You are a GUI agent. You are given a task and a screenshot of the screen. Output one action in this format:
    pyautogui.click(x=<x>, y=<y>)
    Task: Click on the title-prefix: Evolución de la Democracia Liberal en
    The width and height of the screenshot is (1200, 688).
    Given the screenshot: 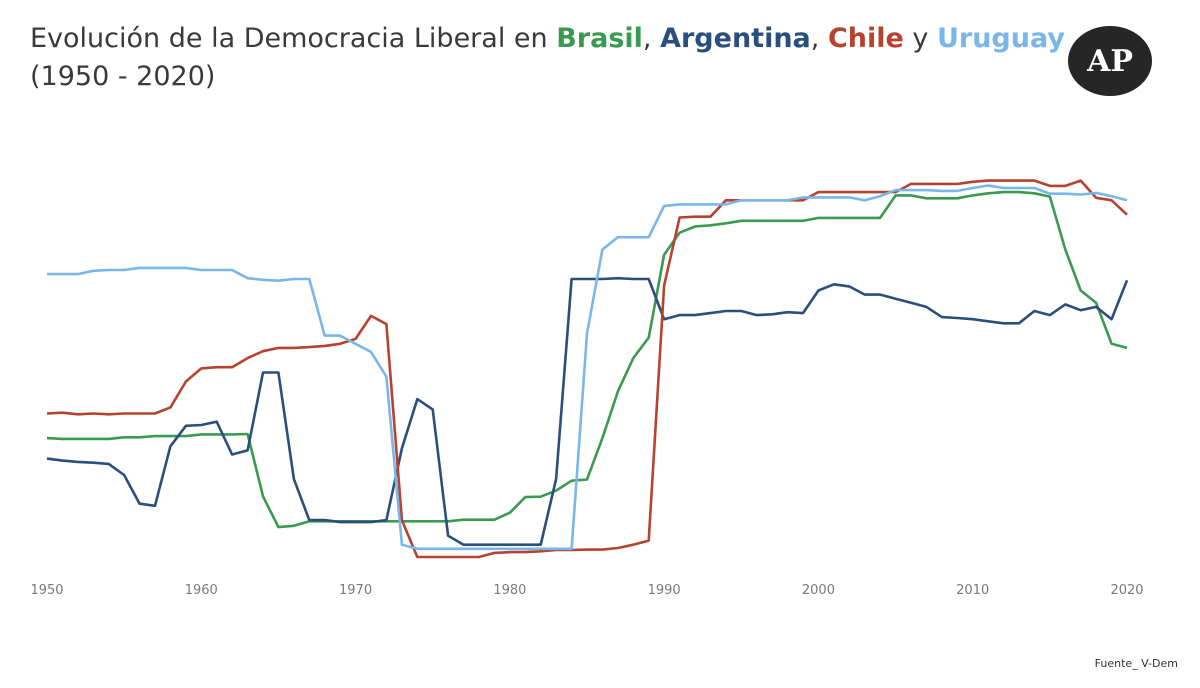 What is the action you would take?
    pyautogui.click(x=293, y=38)
    